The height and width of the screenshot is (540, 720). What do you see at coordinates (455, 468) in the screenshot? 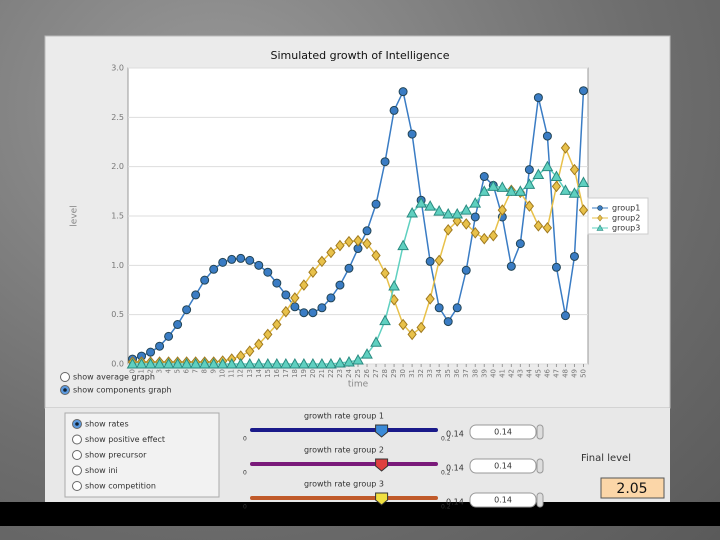
I see `slider-value: 0.14` at bounding box center [455, 468].